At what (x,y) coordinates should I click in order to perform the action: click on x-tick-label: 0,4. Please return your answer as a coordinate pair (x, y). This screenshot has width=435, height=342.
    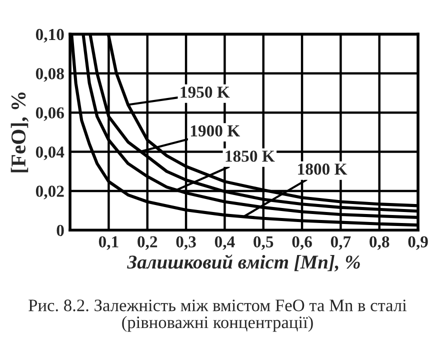
    Looking at the image, I should click on (224, 243).